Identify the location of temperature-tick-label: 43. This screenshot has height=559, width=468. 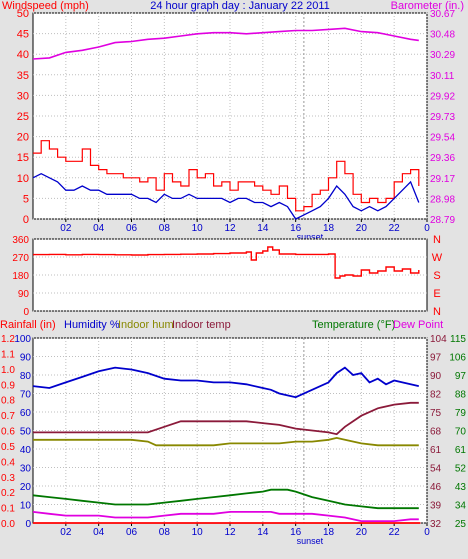
(461, 487).